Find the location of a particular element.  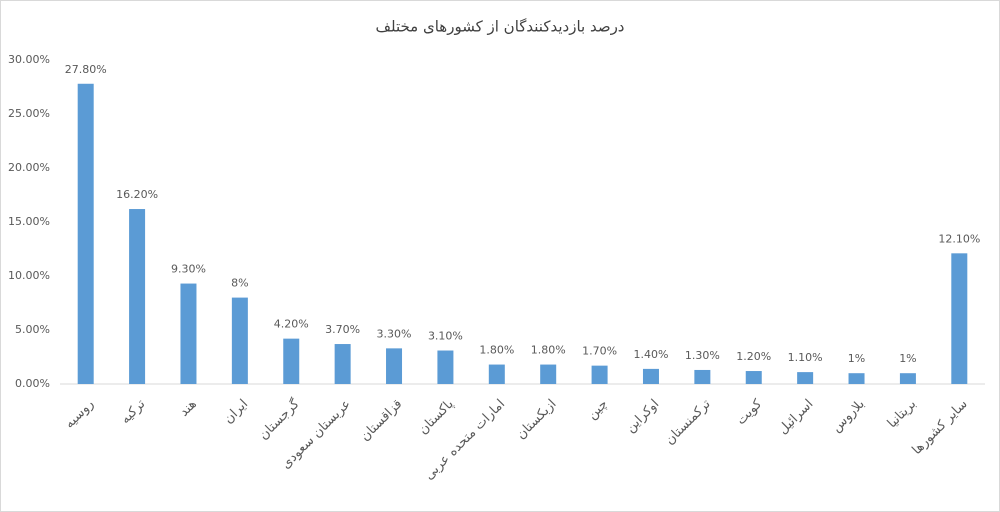

y-tick-label: 30.00% is located at coordinates (29, 59).